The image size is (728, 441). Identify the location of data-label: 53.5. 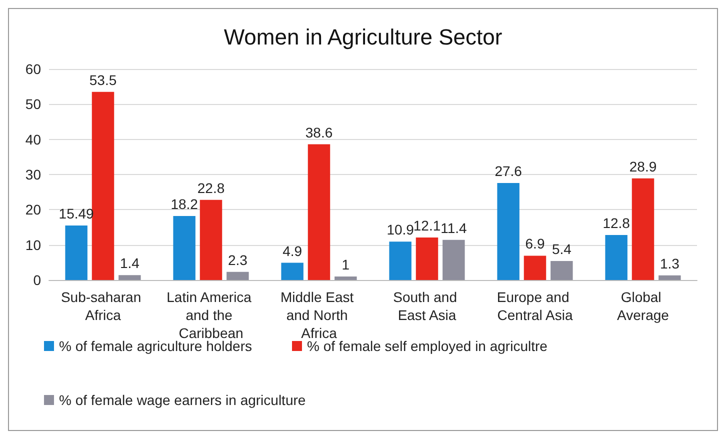
(103, 80).